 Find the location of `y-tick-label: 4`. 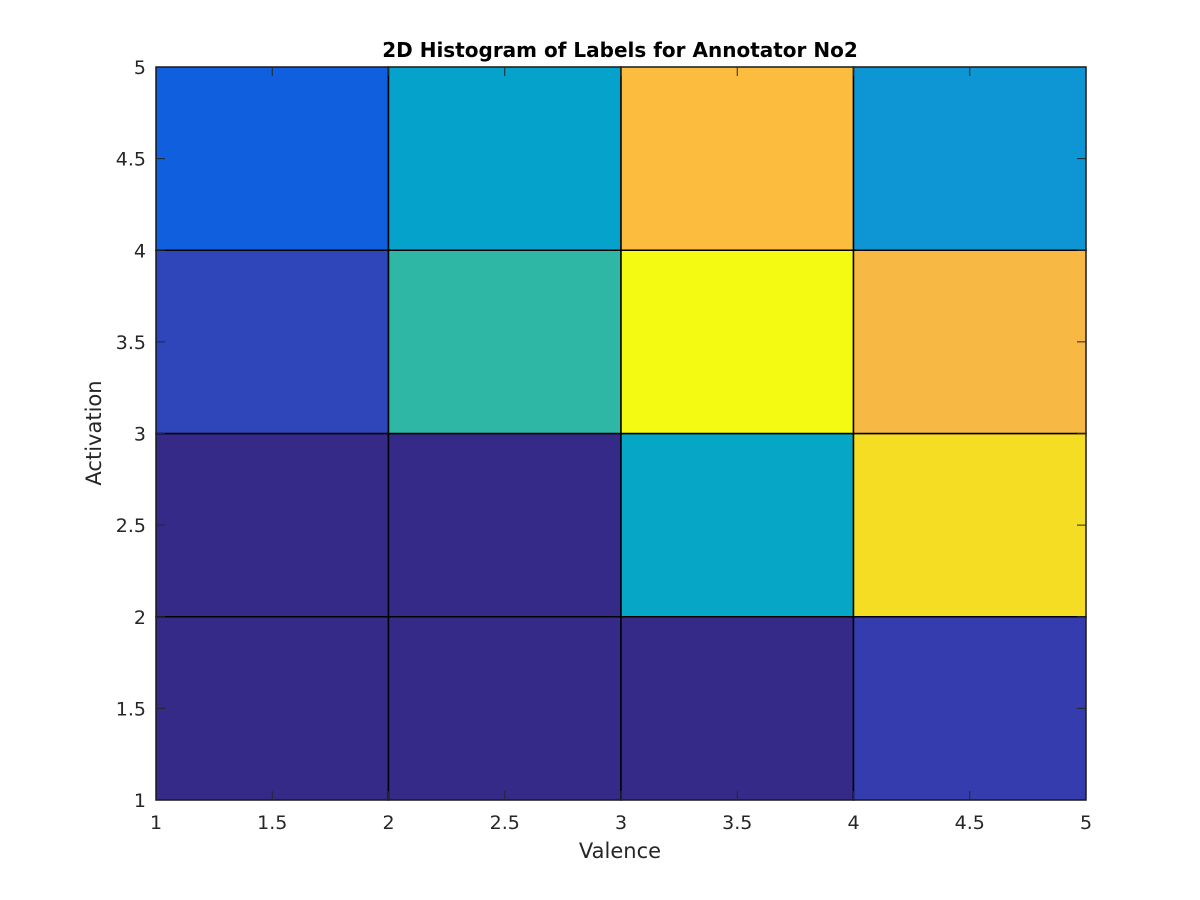

y-tick-label: 4 is located at coordinates (140, 251).